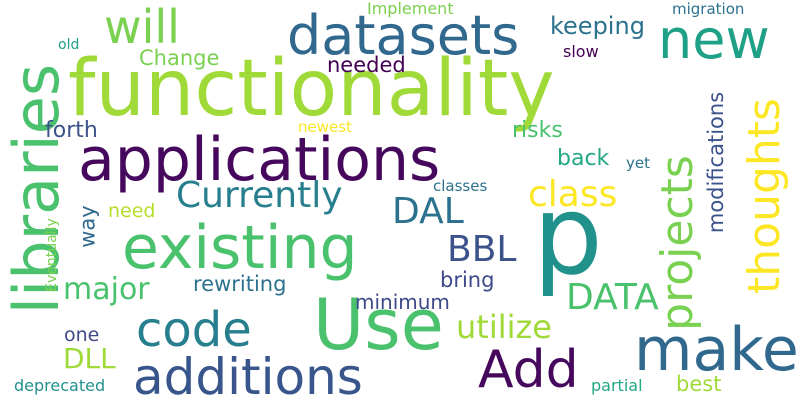  I want to click on word-minimum: minimum, so click(402, 302).